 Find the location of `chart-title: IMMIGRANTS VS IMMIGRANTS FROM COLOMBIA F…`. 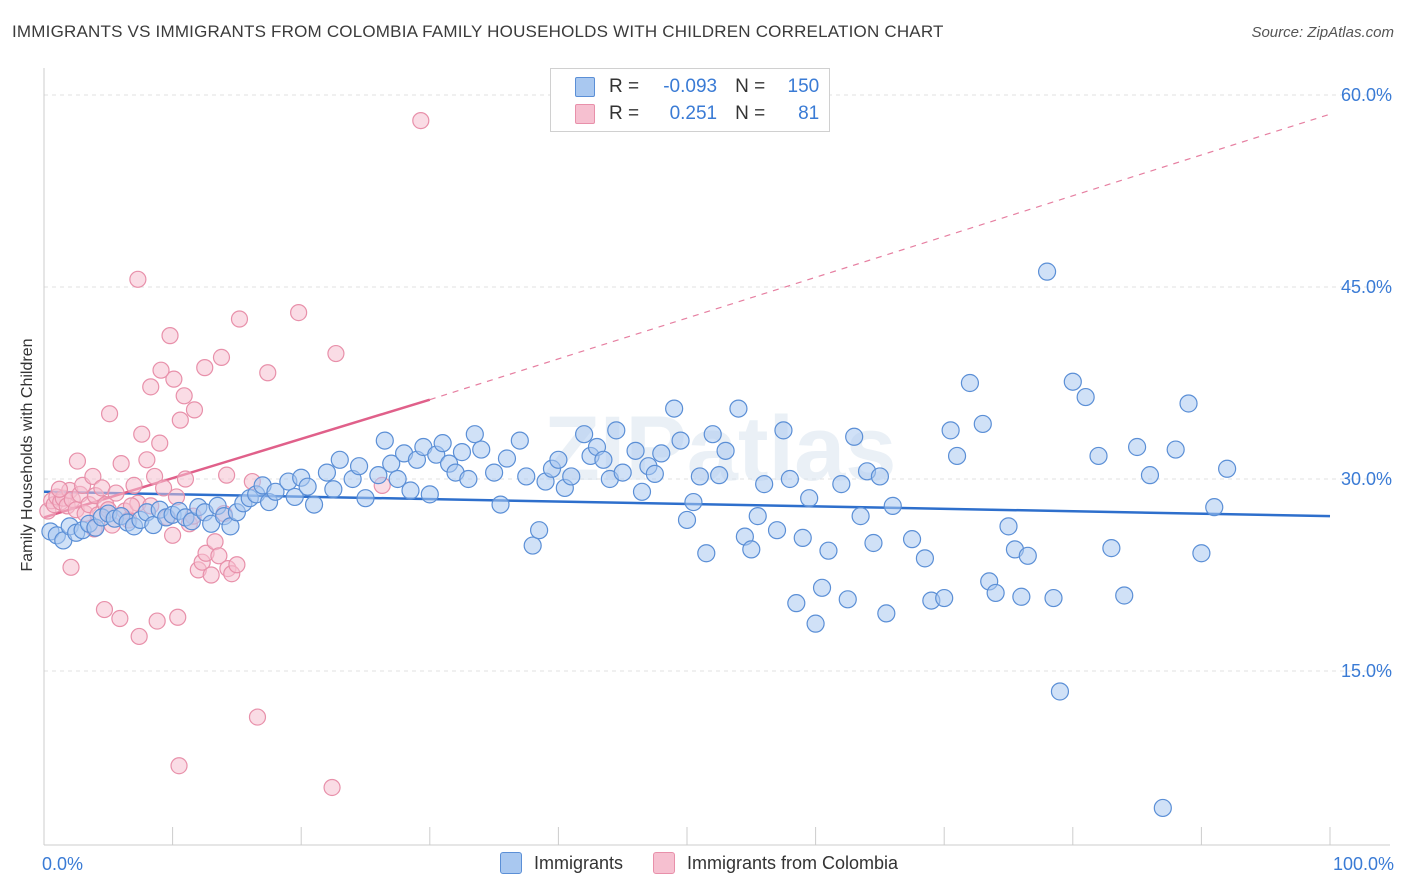

chart-title: IMMIGRANTS VS IMMIGRANTS FROM COLOMBIA F… is located at coordinates (478, 31).